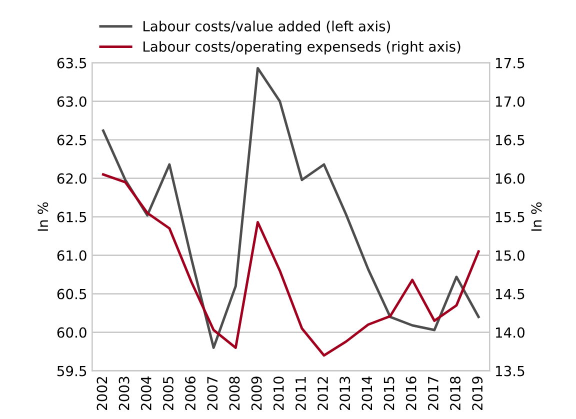 The width and height of the screenshot is (576, 419). Describe the element at coordinates (300, 393) in the screenshot. I see `x-tick-label: 2011` at that location.